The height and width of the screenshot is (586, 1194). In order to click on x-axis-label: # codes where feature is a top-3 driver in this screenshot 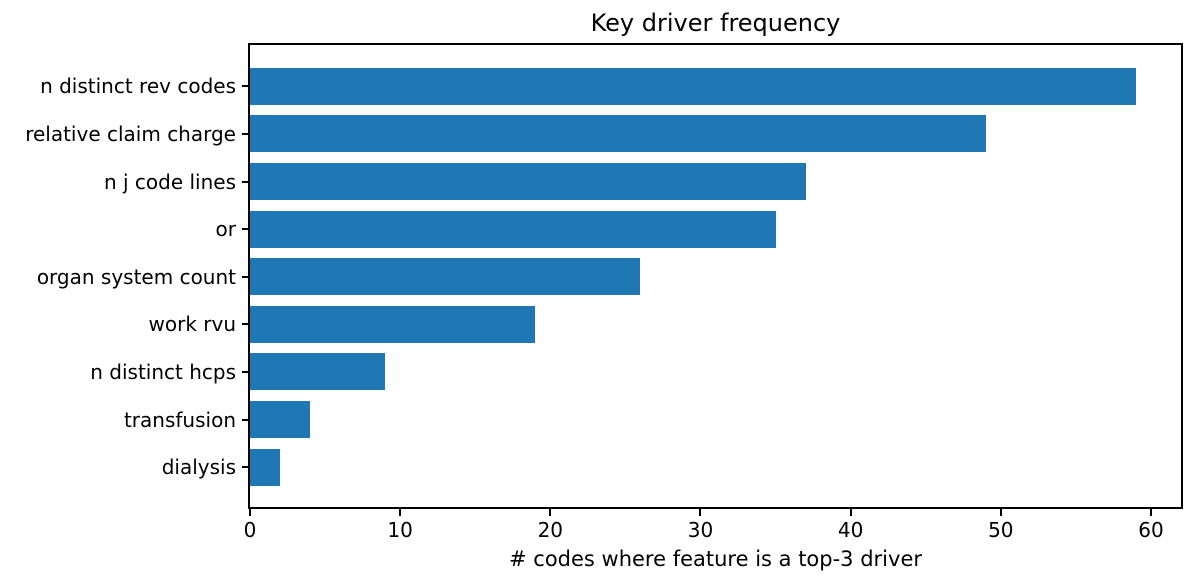, I will do `click(715, 559)`.